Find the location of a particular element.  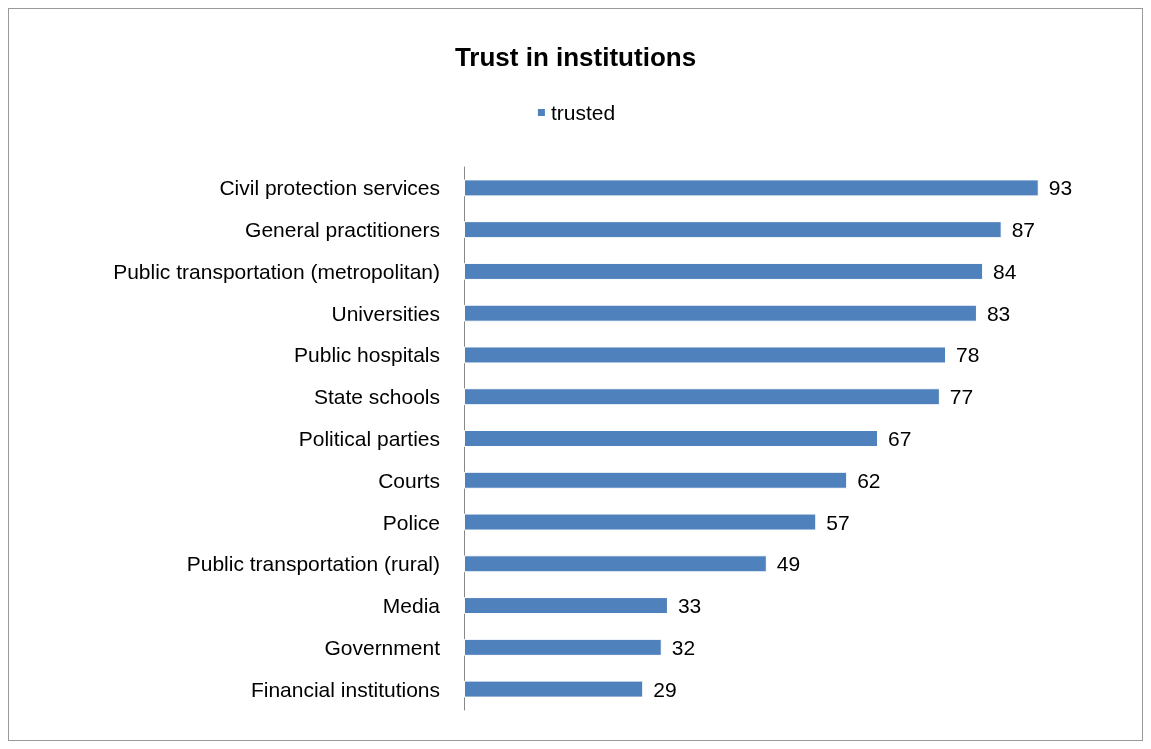

y-tick-label: Government is located at coordinates (382, 647).